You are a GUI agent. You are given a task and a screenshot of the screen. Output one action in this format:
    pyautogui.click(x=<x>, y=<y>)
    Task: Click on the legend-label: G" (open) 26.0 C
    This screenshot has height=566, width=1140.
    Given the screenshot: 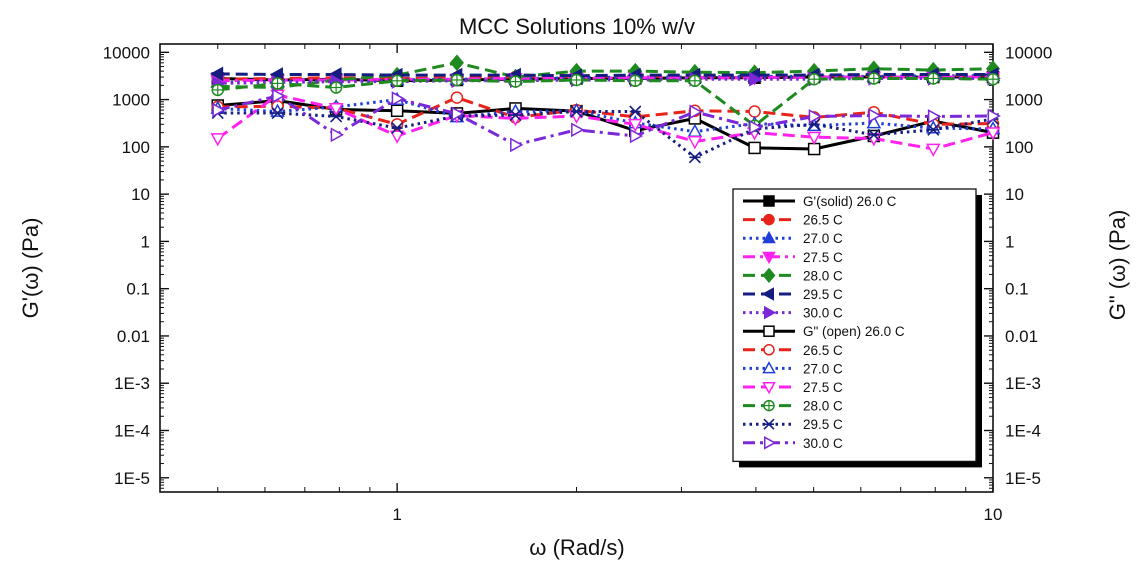 What is the action you would take?
    pyautogui.click(x=854, y=331)
    